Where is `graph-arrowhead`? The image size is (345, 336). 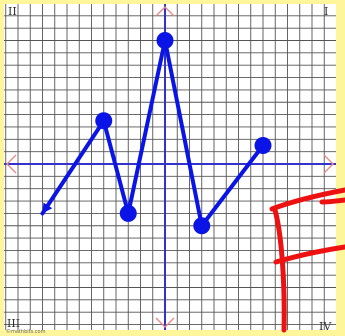
graph-arrowhead is located at coordinates (47, 208).